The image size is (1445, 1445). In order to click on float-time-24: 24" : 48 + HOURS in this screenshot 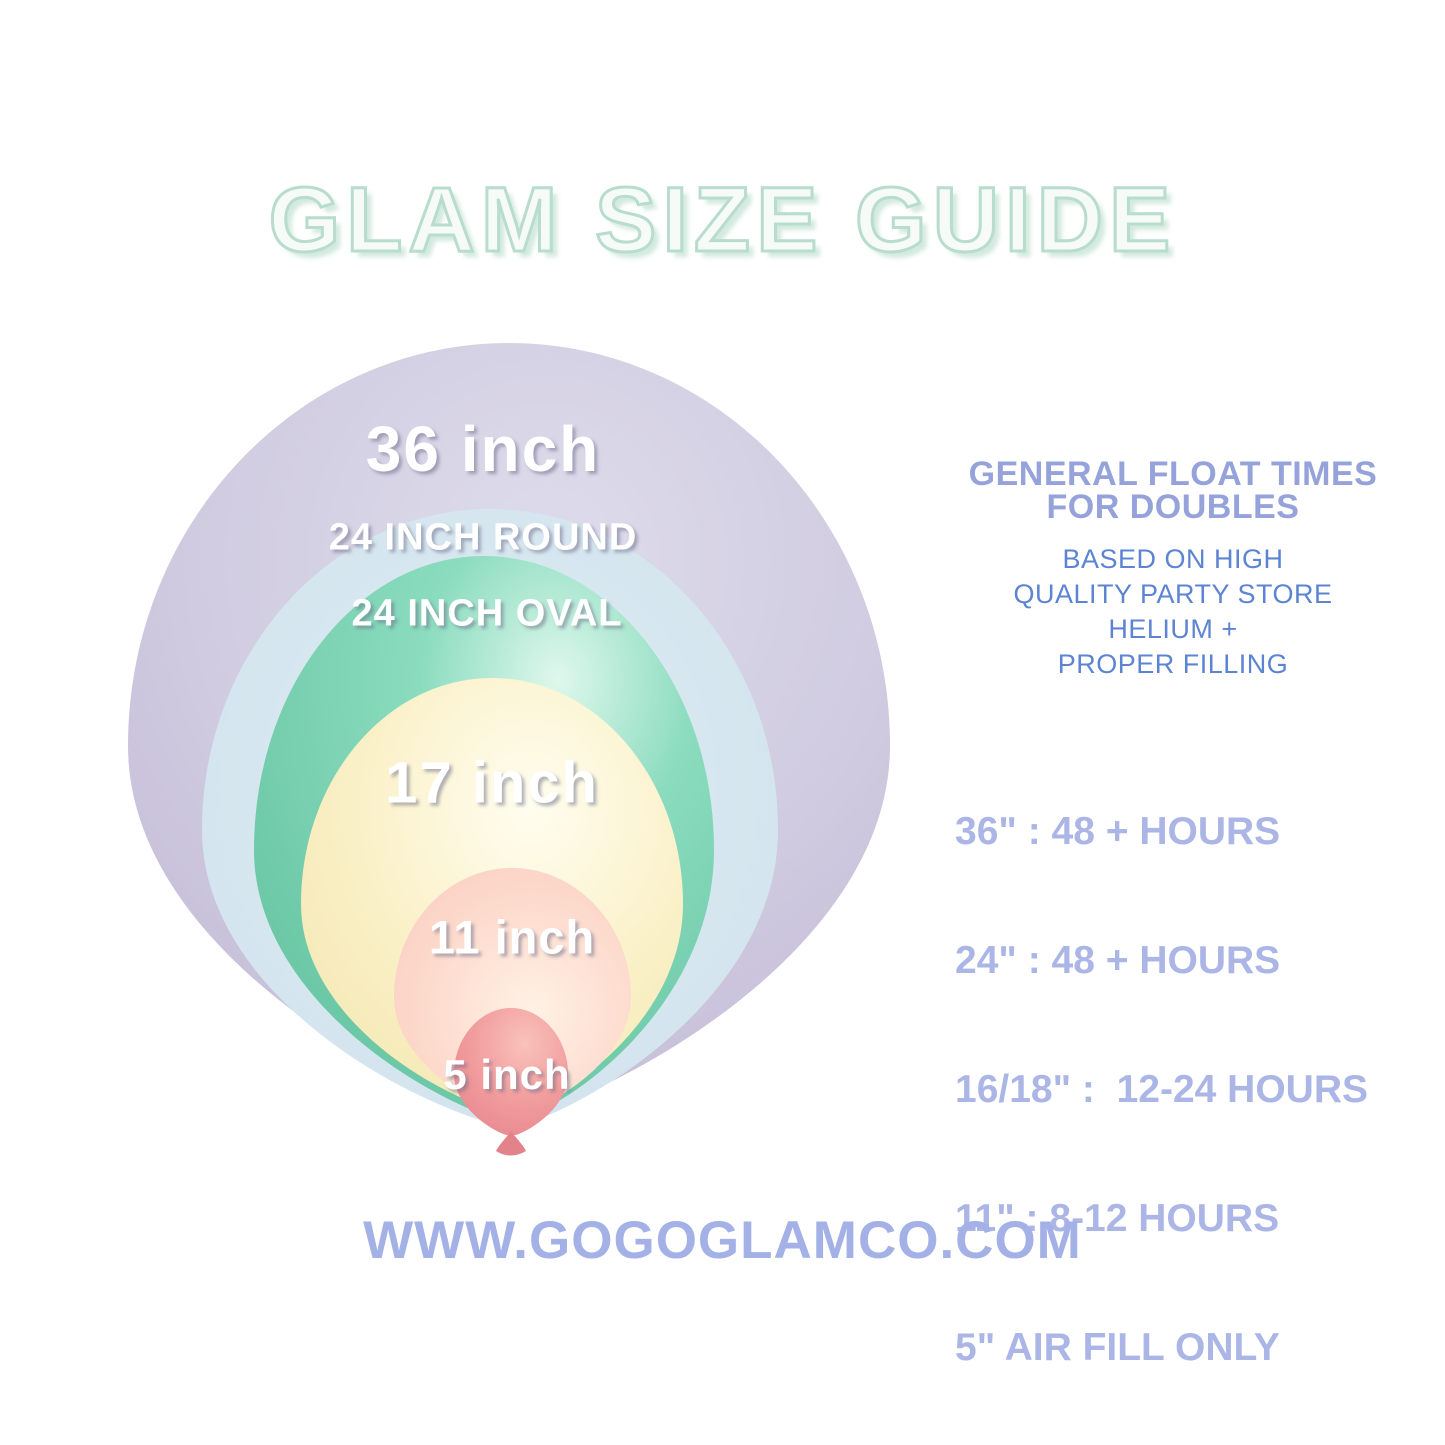, I will do `click(1118, 960)`.